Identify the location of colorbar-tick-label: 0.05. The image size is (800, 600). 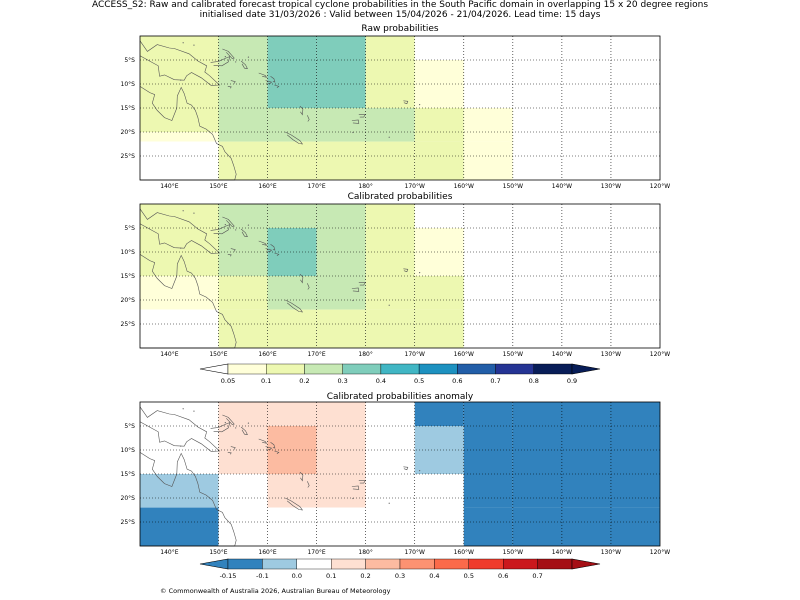
(228, 381).